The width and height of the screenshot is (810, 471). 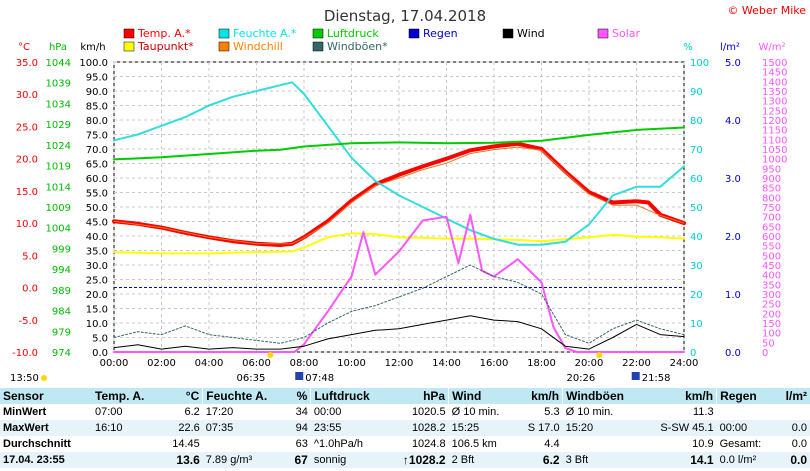 I want to click on sunrise-label: 06:35, so click(x=251, y=378).